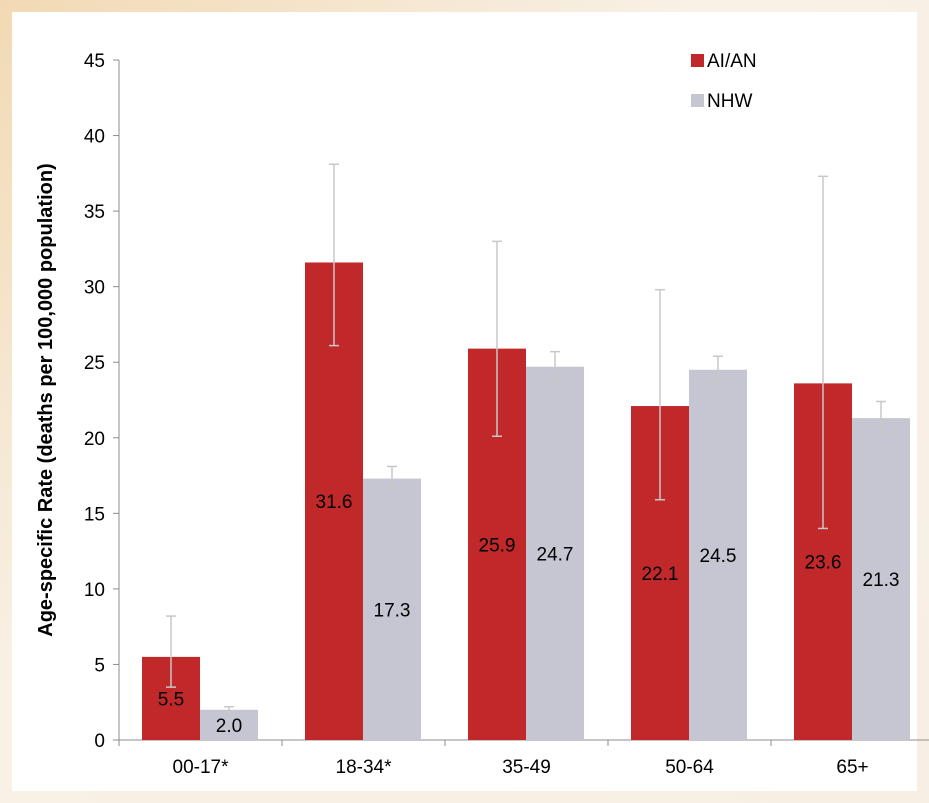 The width and height of the screenshot is (929, 803). I want to click on legend: AI/AN NHW, so click(724, 81).